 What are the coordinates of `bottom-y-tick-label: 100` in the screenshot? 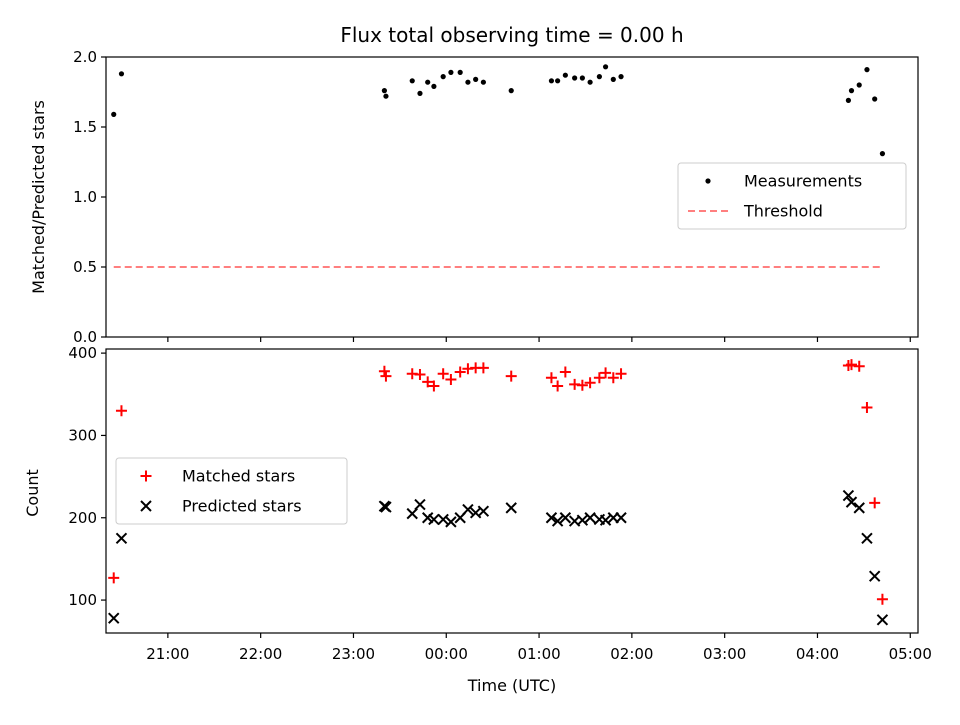 It's located at (82, 600).